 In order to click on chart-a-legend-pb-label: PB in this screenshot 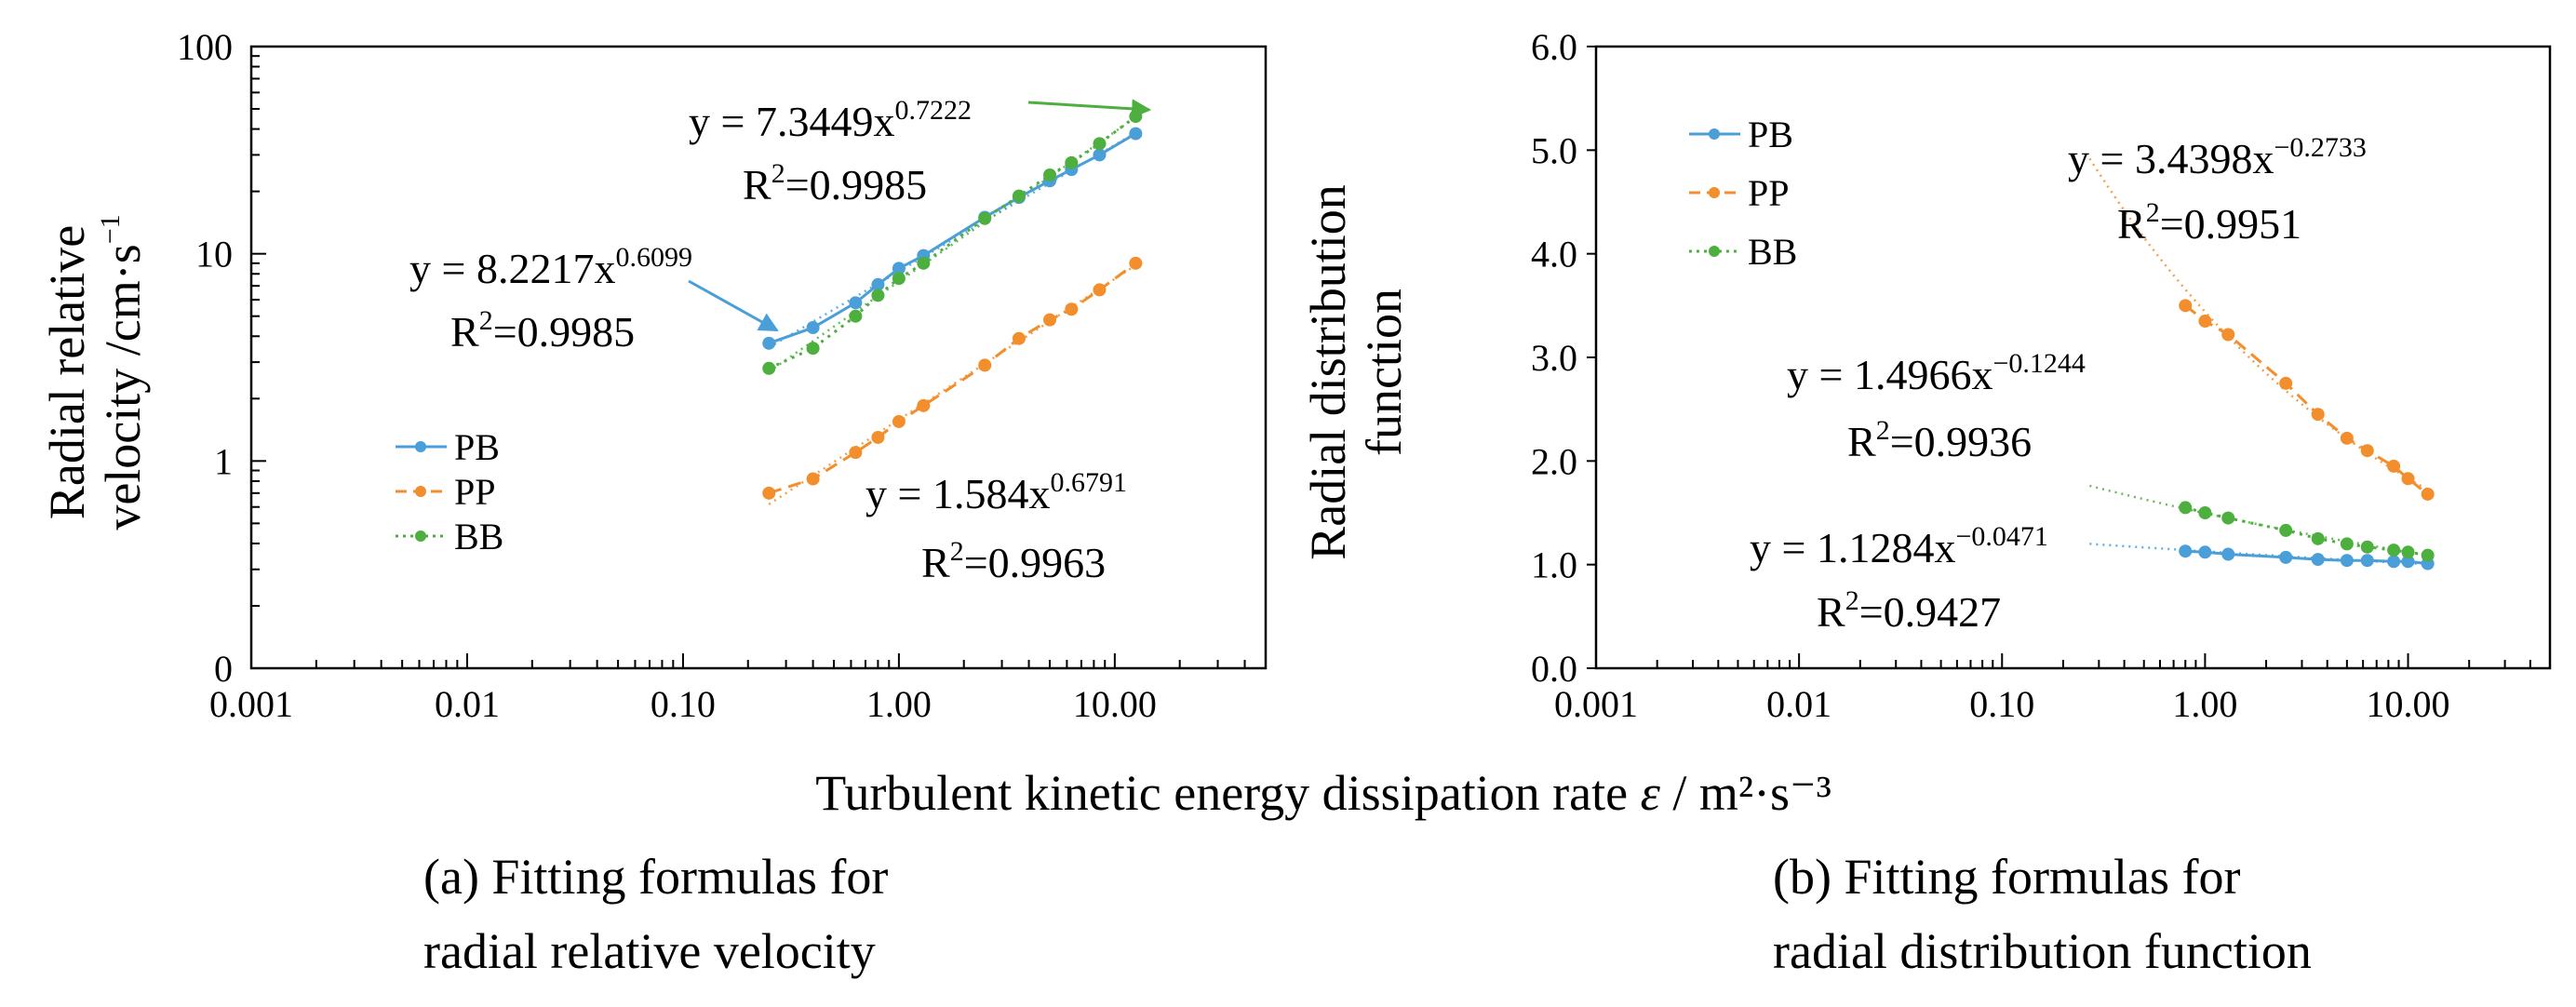, I will do `click(477, 447)`.